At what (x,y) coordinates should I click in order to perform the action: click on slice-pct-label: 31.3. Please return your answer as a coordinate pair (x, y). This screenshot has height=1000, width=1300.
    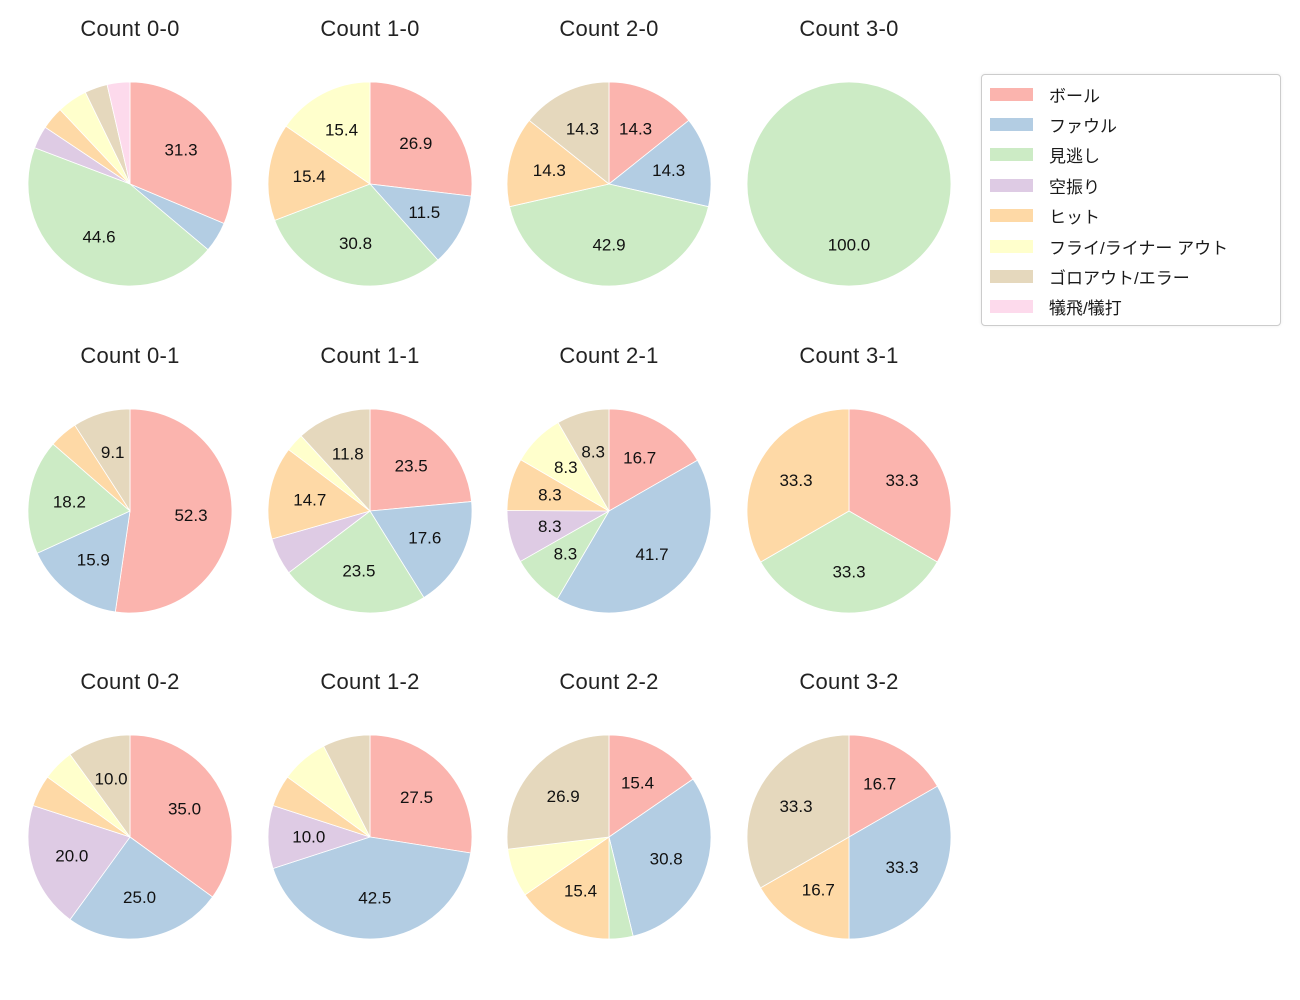
    Looking at the image, I should click on (180, 150).